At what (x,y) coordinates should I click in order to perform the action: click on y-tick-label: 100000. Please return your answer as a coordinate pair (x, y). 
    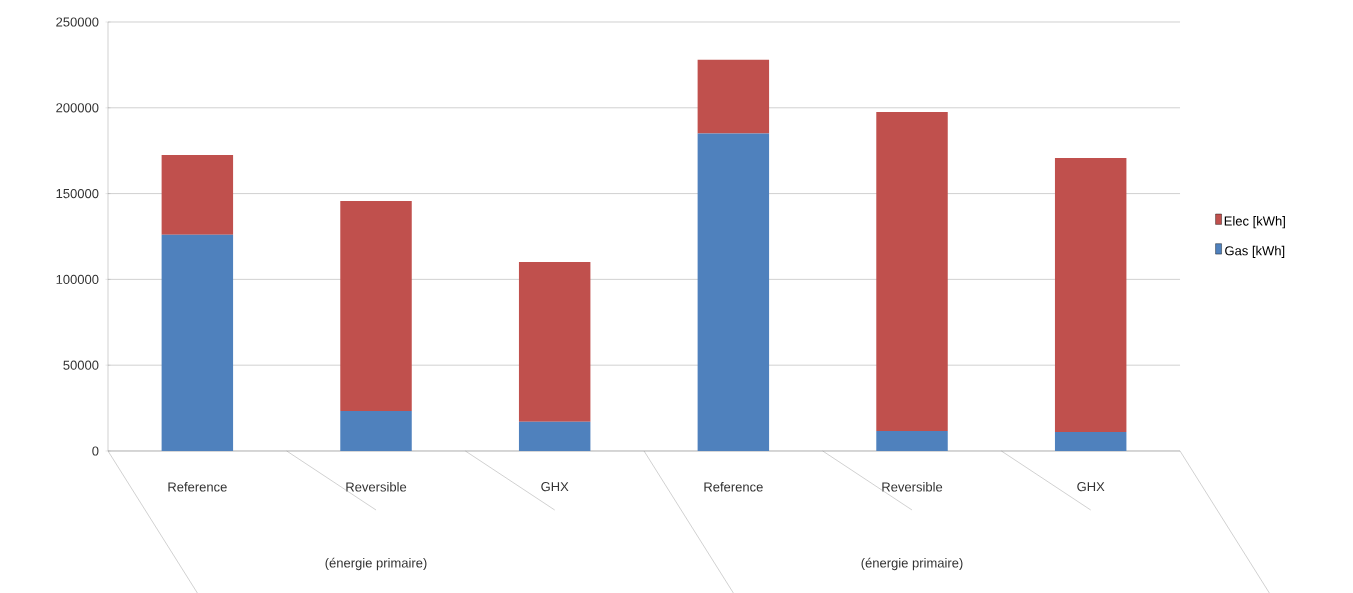
    Looking at the image, I should click on (77, 279).